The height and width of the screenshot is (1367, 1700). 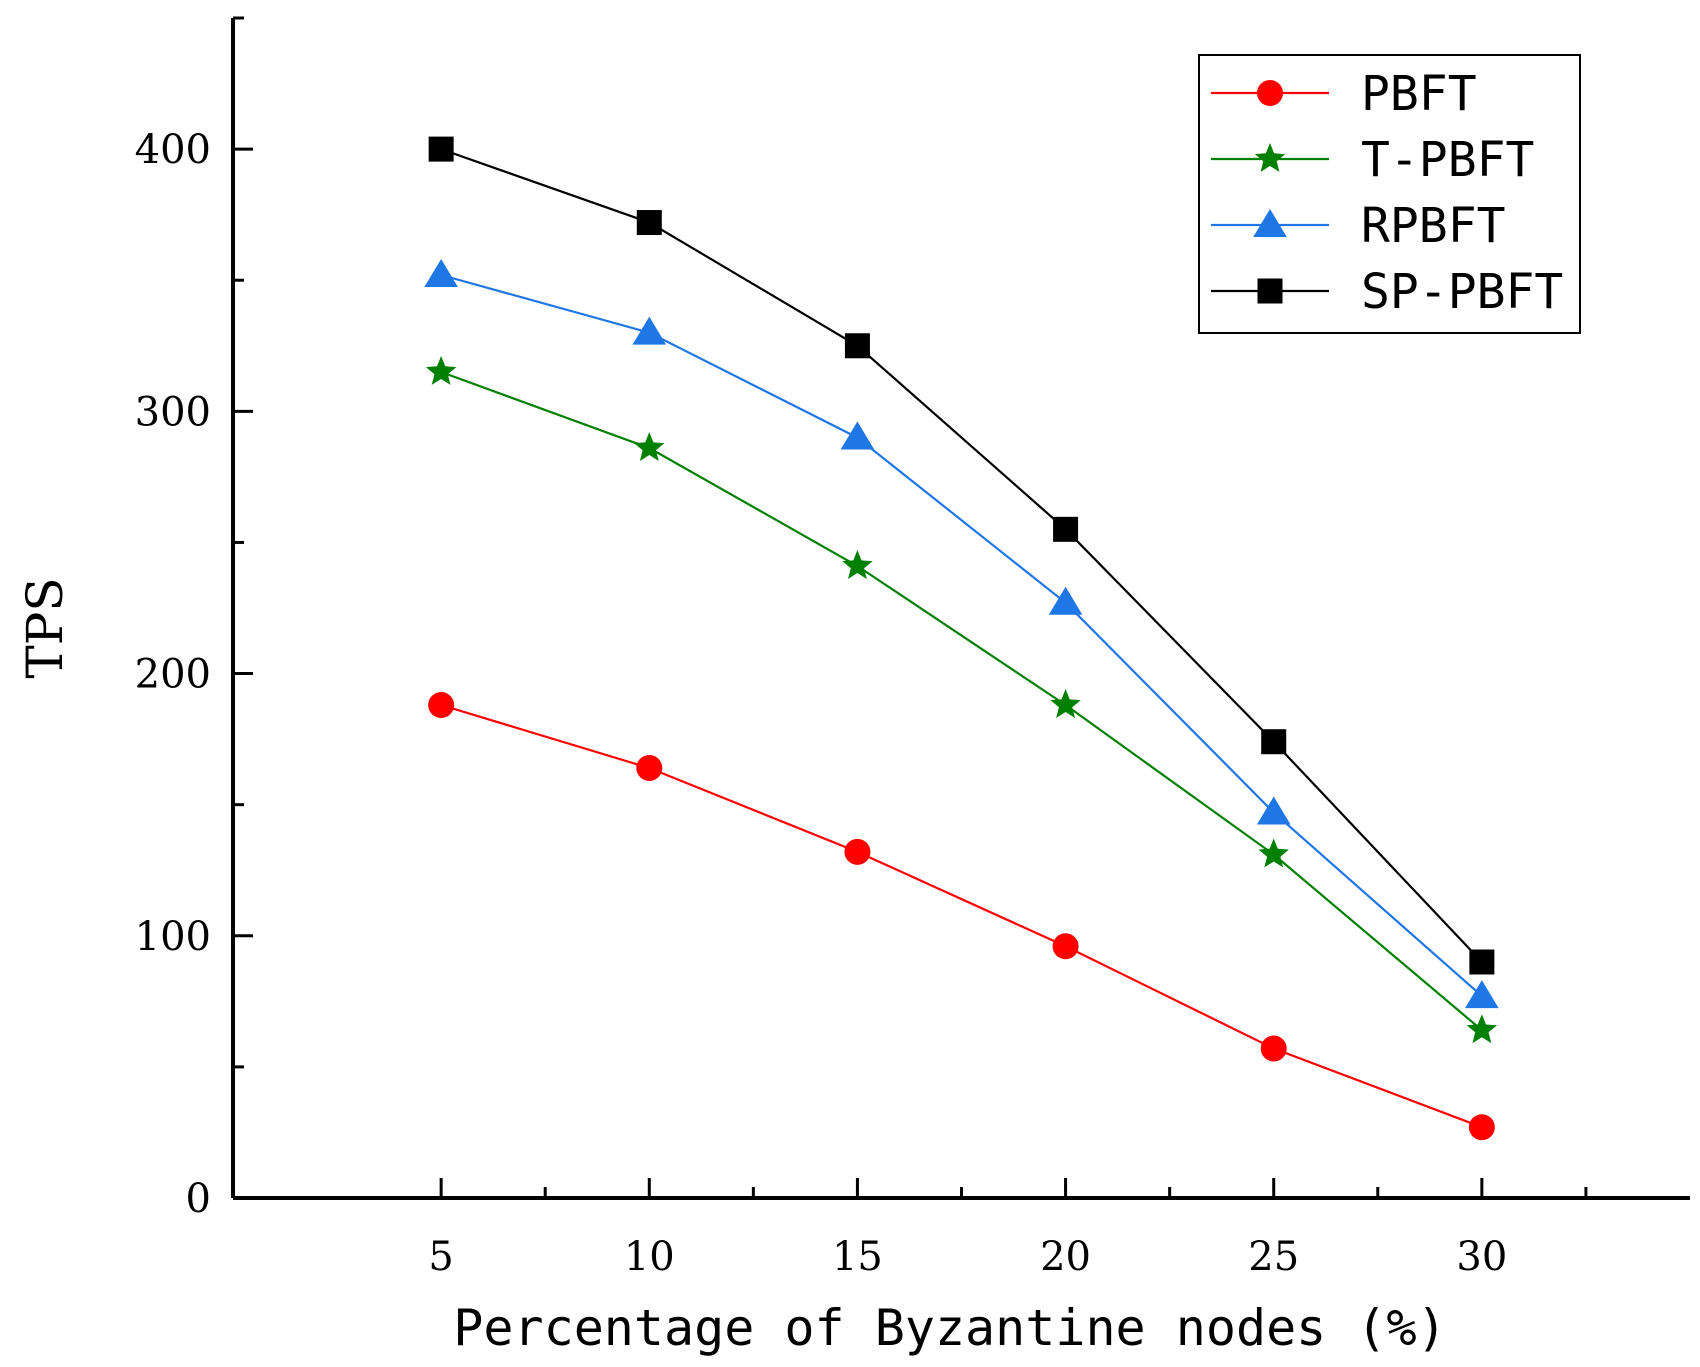 What do you see at coordinates (45, 627) in the screenshot?
I see `y-axis-title: TPS` at bounding box center [45, 627].